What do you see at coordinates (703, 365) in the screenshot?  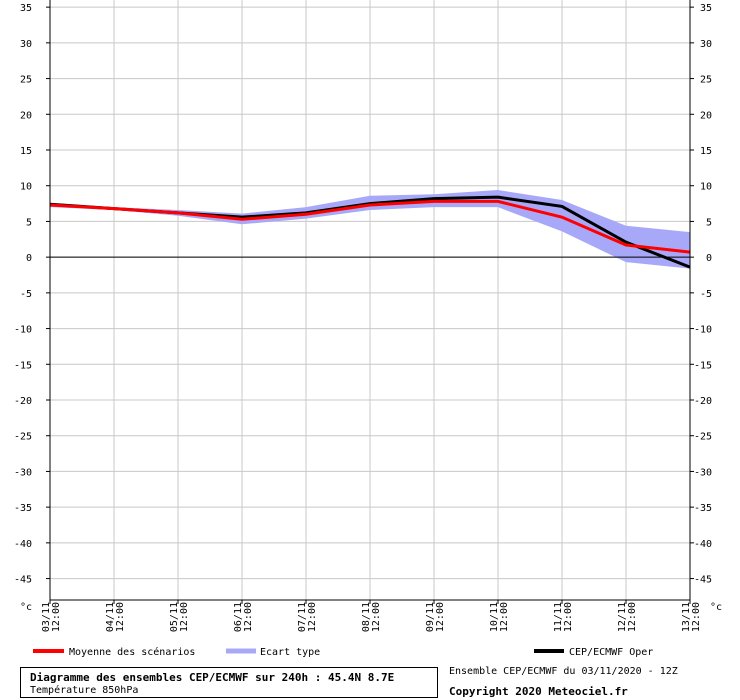 I see `y-tick-label-right: -15` at bounding box center [703, 365].